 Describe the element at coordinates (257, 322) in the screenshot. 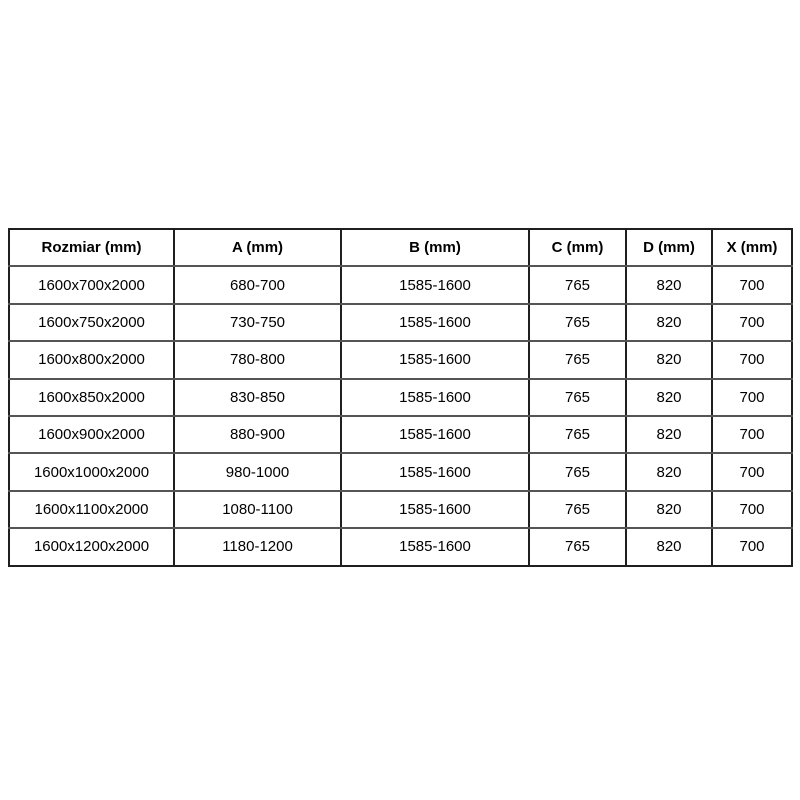

I see `table-cell: 730-750` at that location.